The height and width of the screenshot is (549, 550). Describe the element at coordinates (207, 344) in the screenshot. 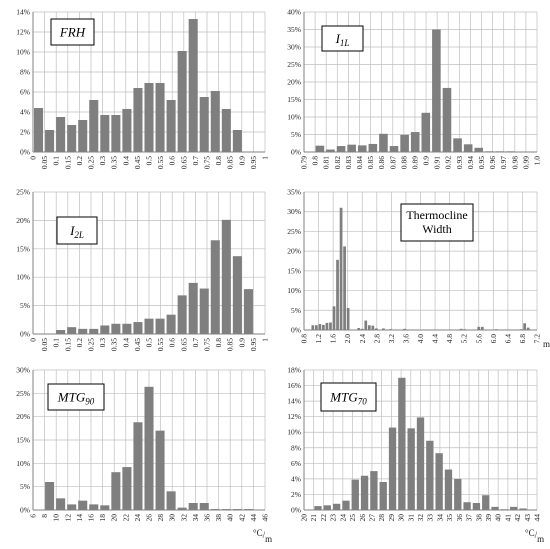

I see `x-tick-label: 0.75` at that location.